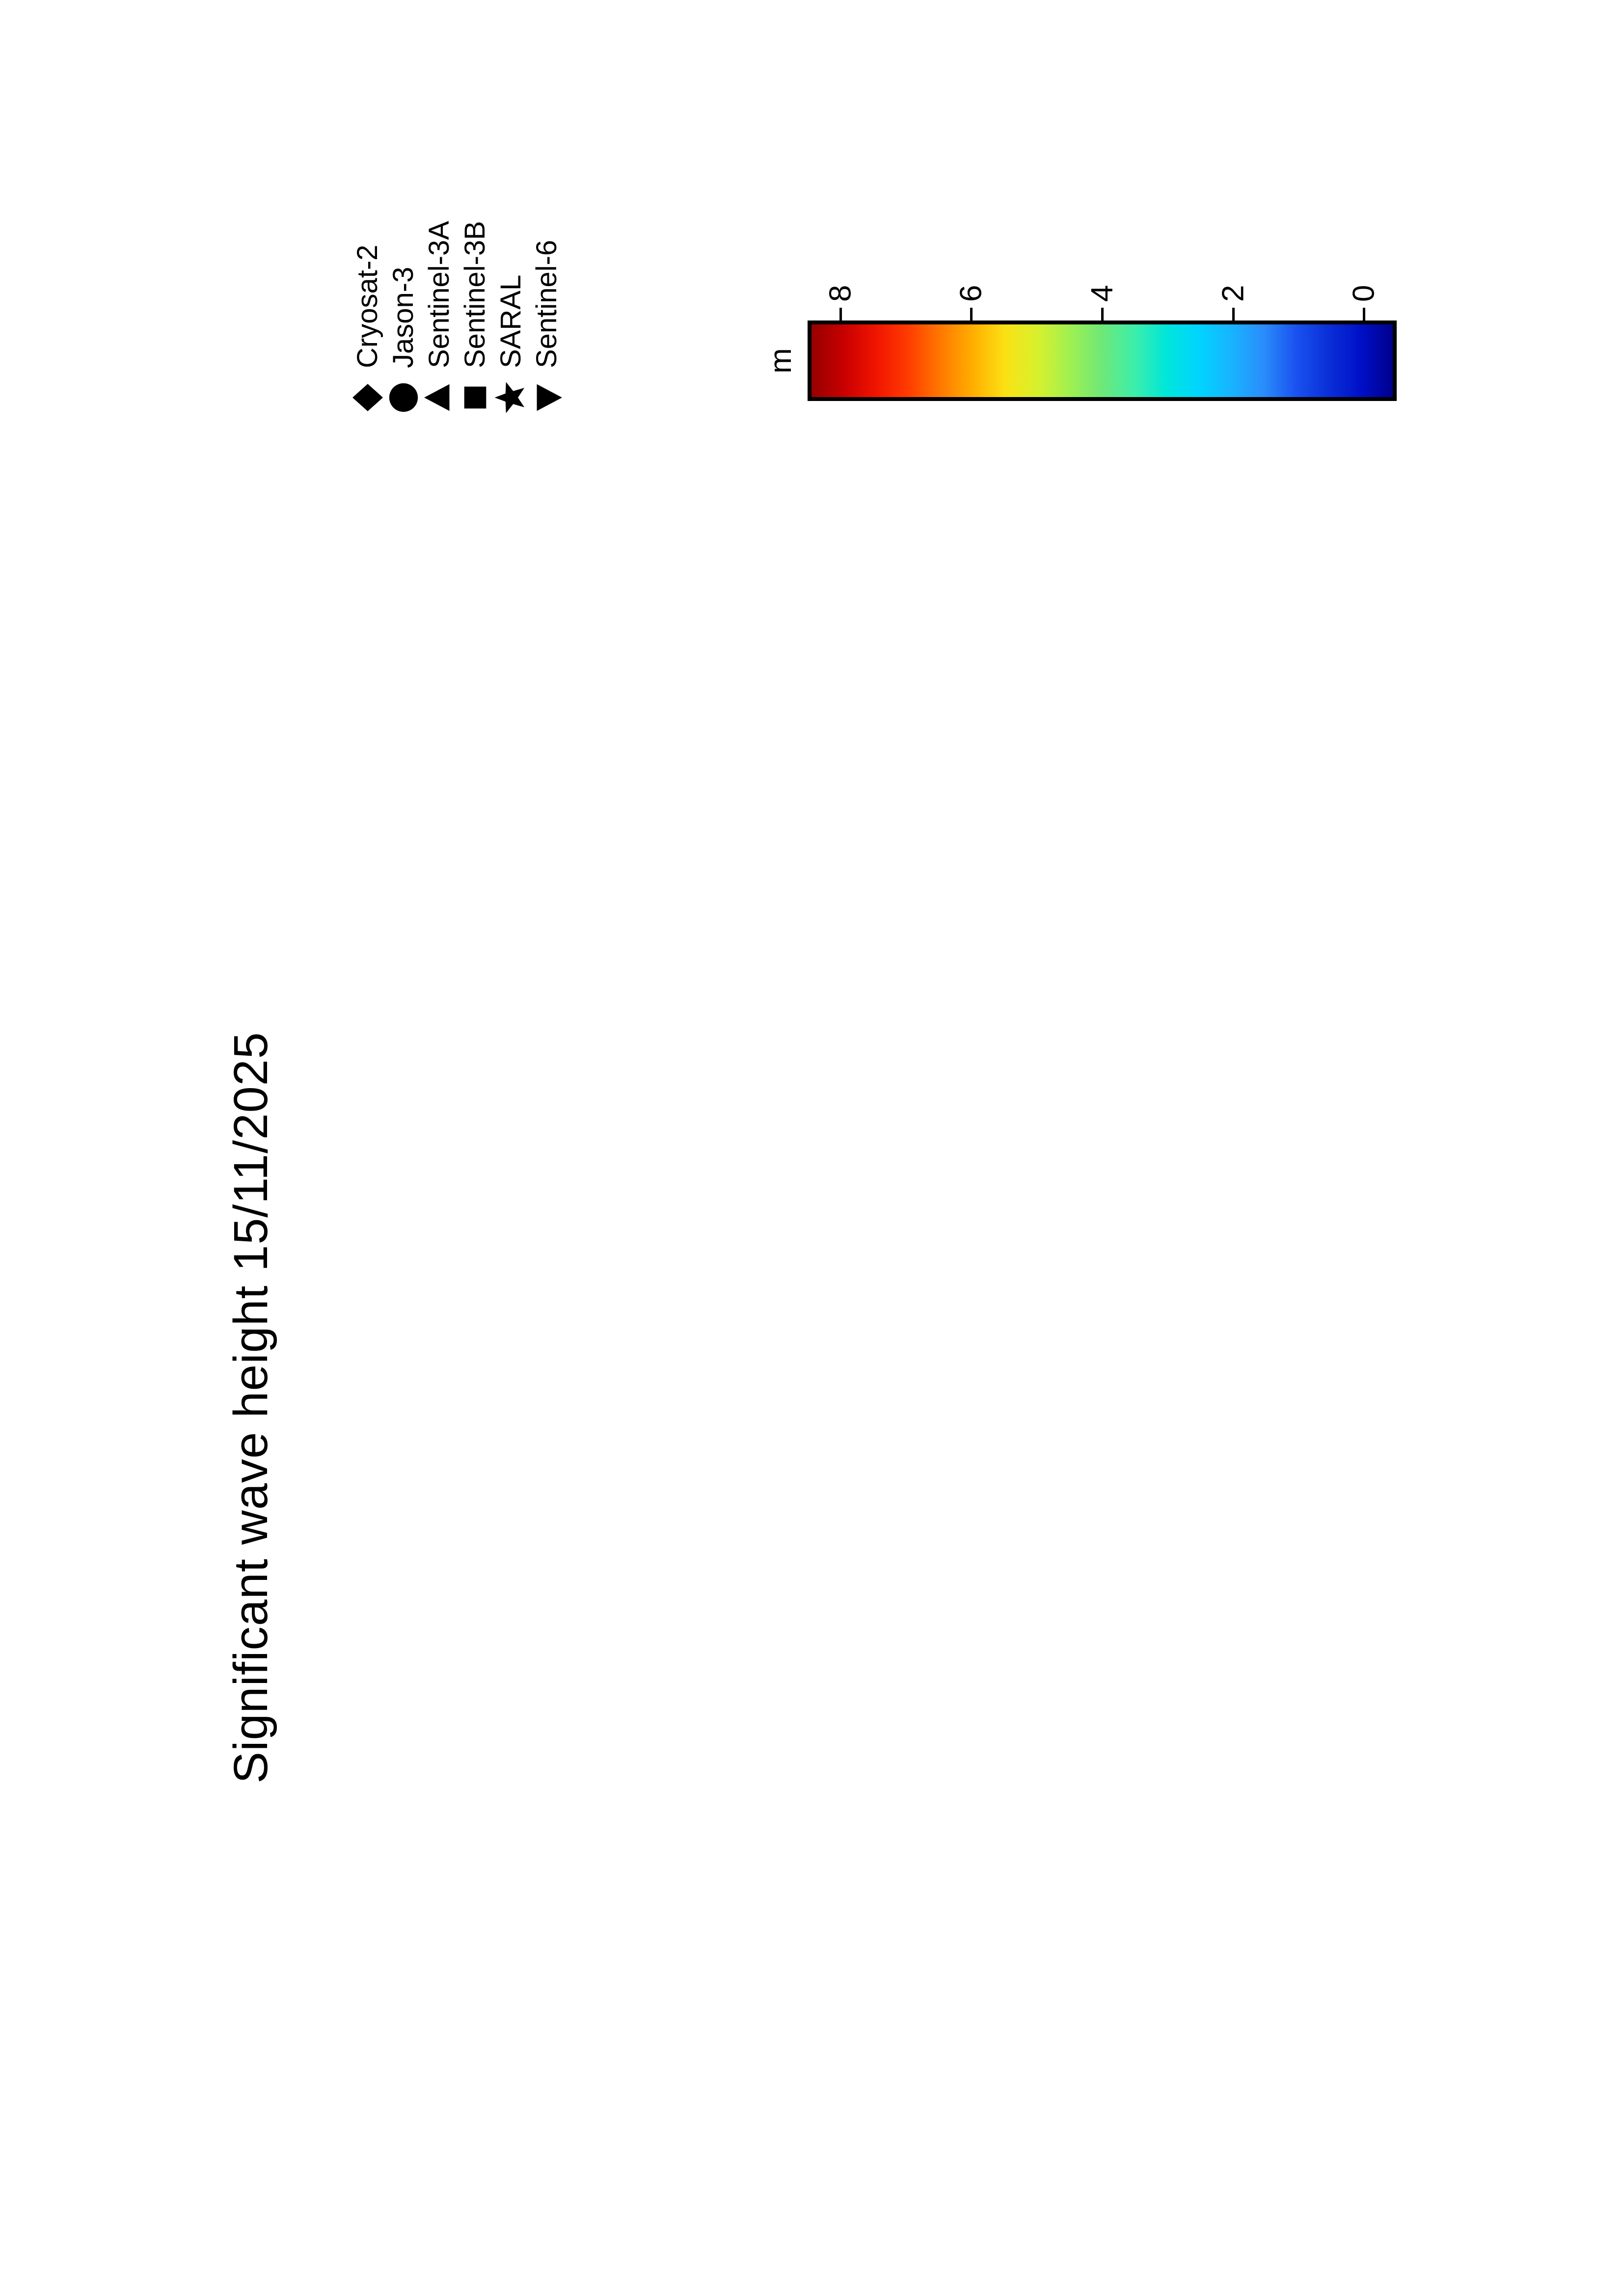 Image resolution: width=1623 pixels, height=2296 pixels. I want to click on legend-item-sentinel-3a: Sentinel-3A, so click(439, 324).